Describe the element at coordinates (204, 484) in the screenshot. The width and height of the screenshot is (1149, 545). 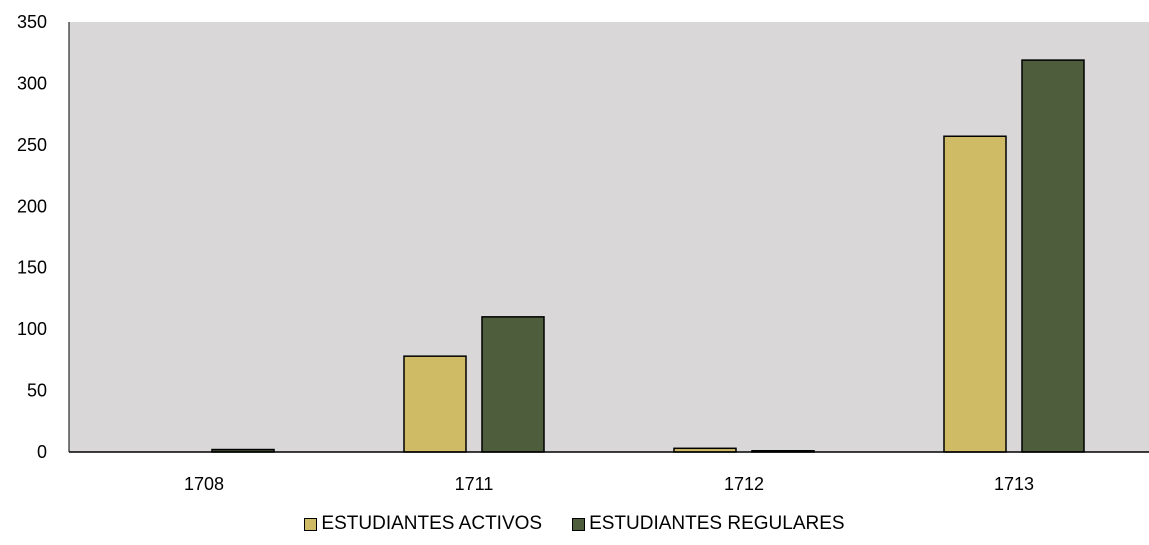
I see `x-tick-label: 1708` at that location.